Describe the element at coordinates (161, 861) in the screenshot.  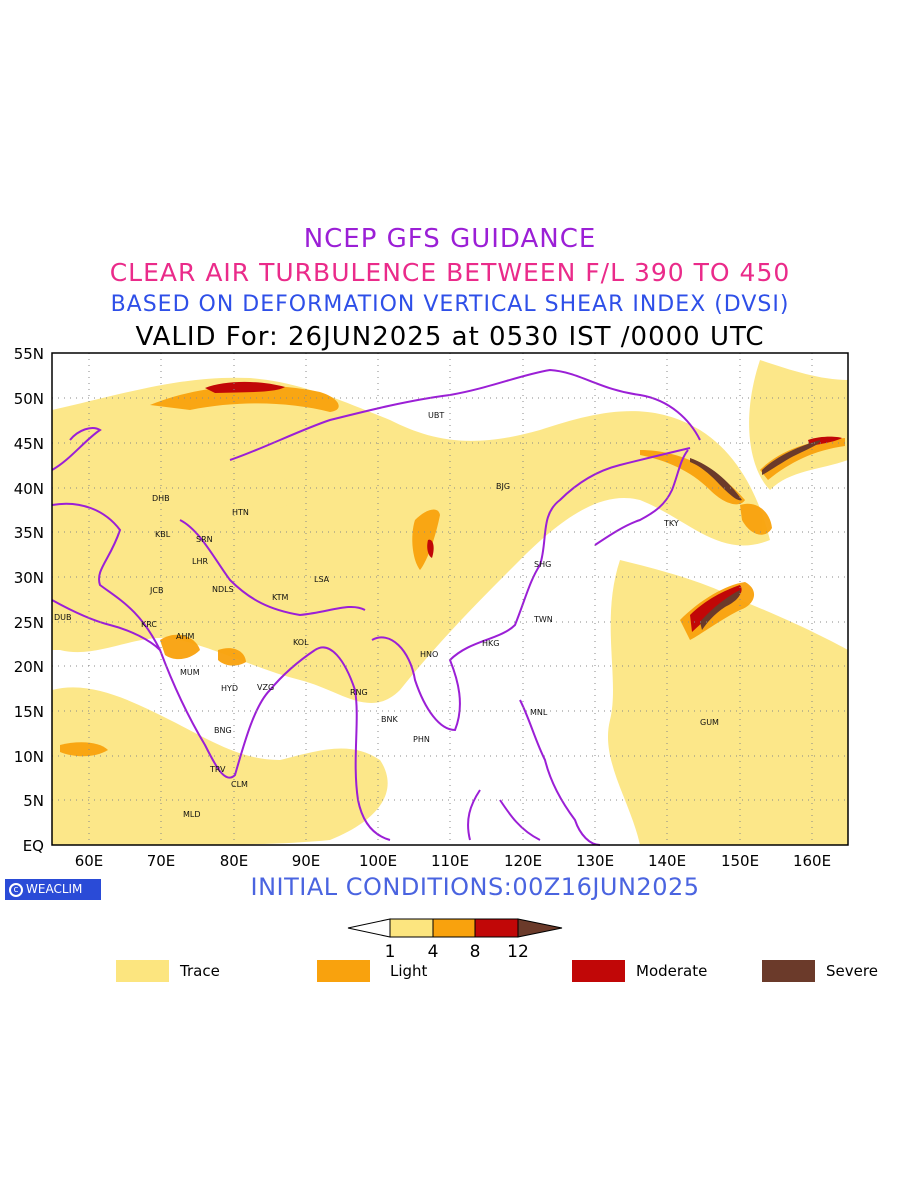
I see `lon-label: 70E` at that location.